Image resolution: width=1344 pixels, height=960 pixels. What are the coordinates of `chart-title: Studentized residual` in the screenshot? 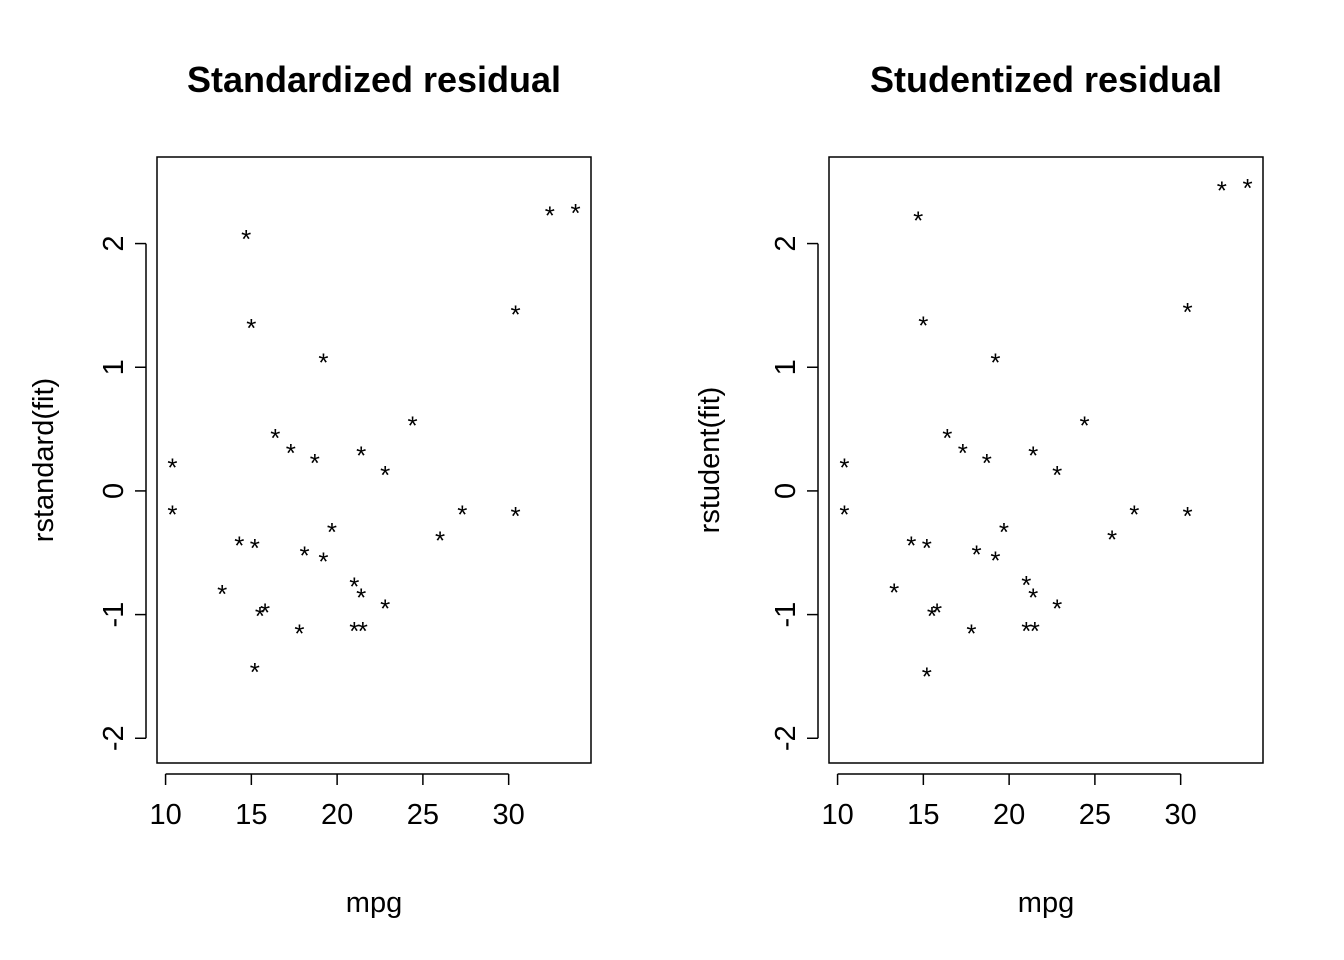 It's located at (1046, 79).